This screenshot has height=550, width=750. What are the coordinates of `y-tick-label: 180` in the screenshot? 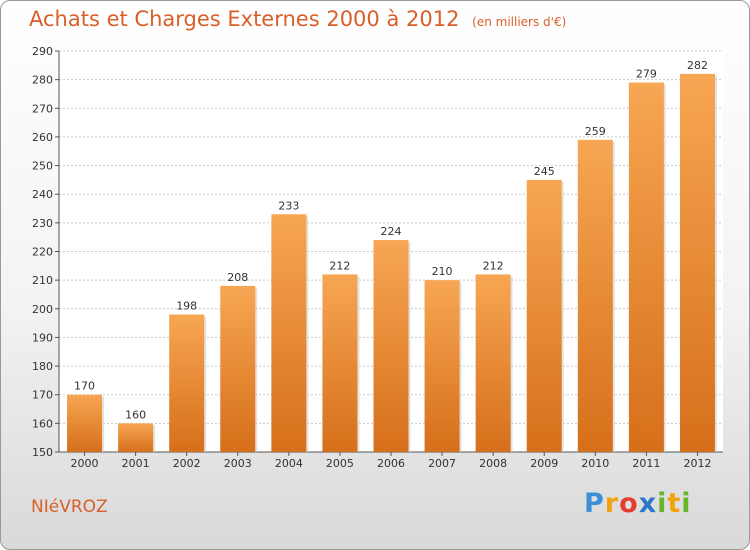 It's located at (42, 366).